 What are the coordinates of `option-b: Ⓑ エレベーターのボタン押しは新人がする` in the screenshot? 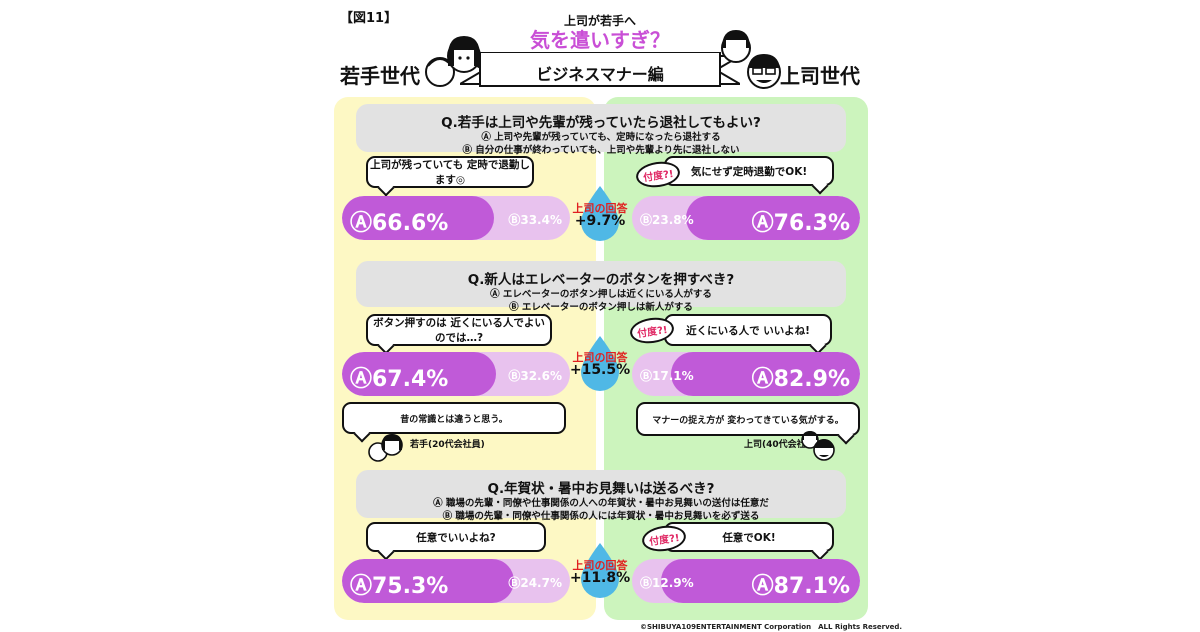 It's located at (601, 307).